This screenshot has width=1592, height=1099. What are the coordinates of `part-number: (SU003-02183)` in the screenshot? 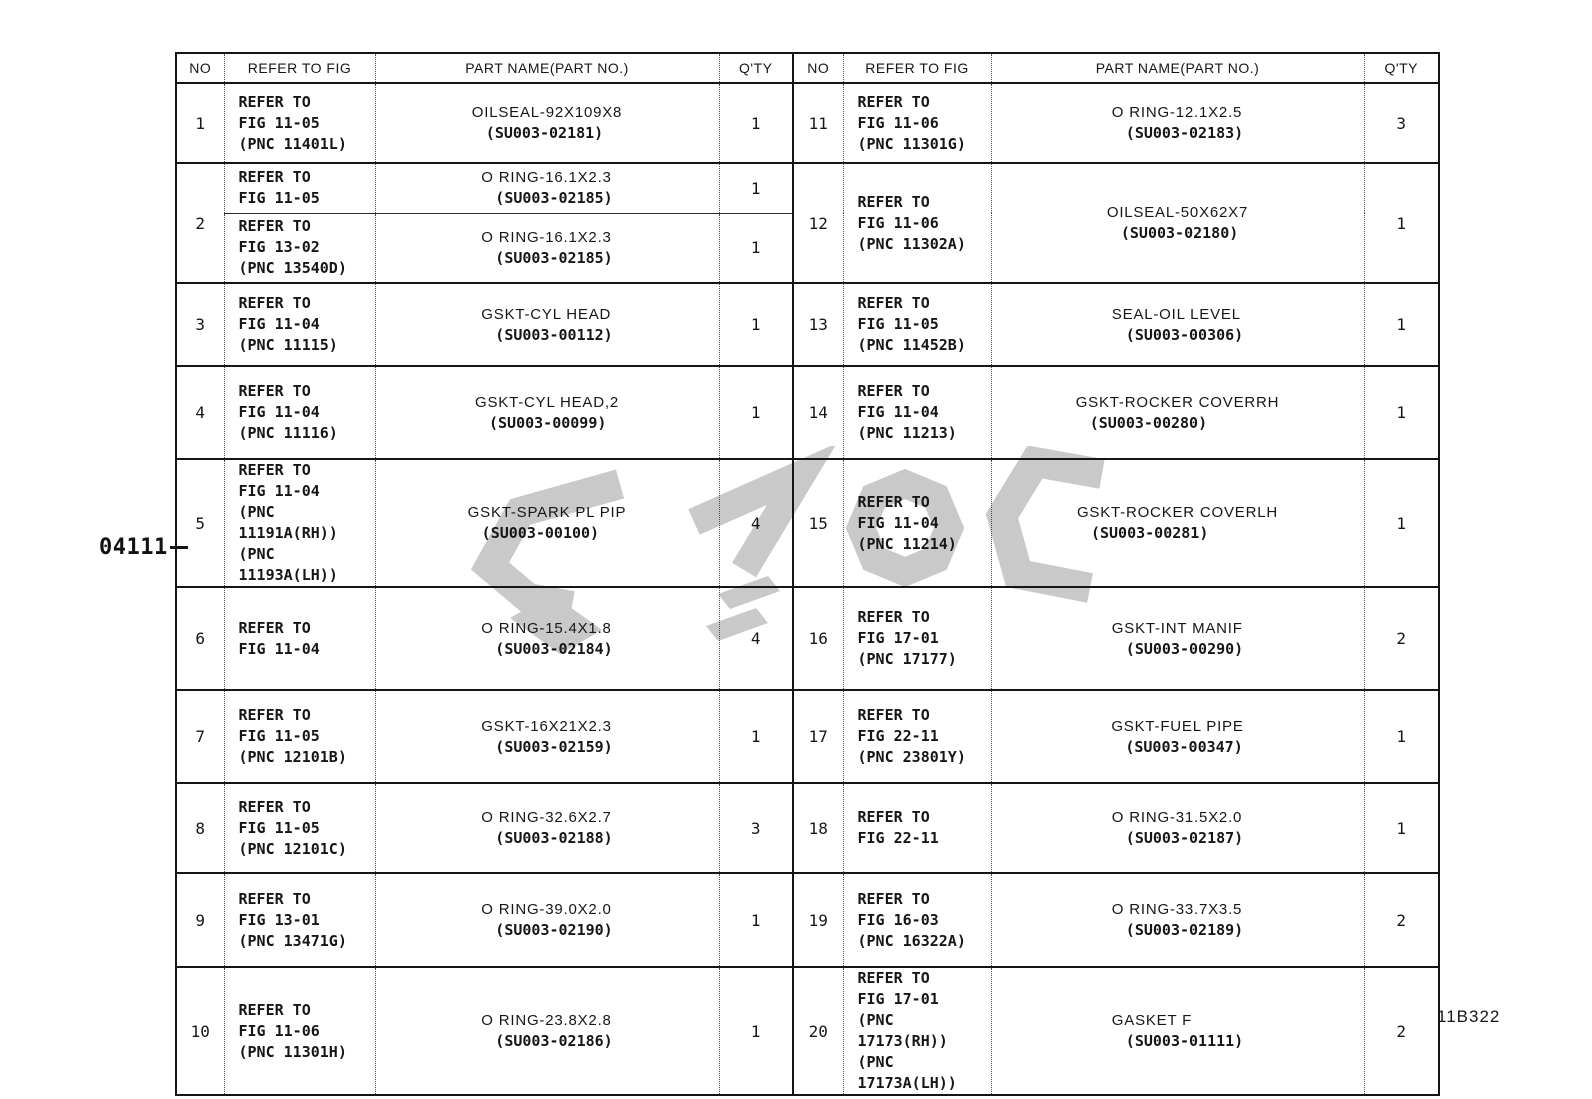 It's located at (1184, 133).